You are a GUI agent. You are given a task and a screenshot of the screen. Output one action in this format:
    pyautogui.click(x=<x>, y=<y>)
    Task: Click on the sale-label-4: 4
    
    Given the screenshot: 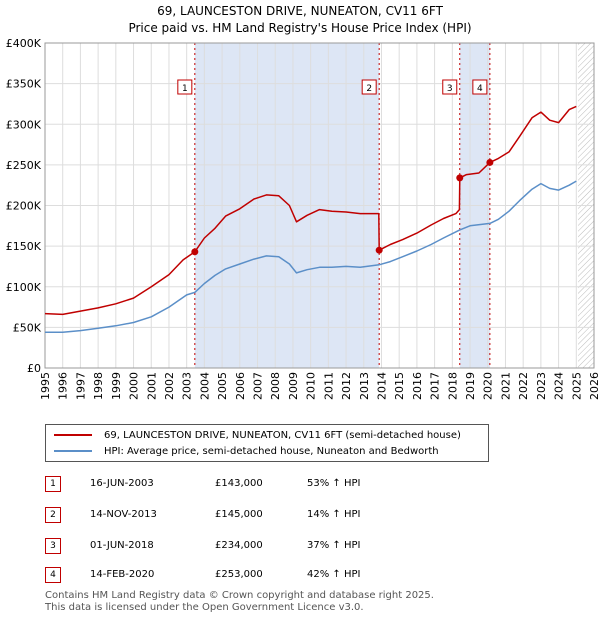 What is the action you would take?
    pyautogui.click(x=480, y=89)
    